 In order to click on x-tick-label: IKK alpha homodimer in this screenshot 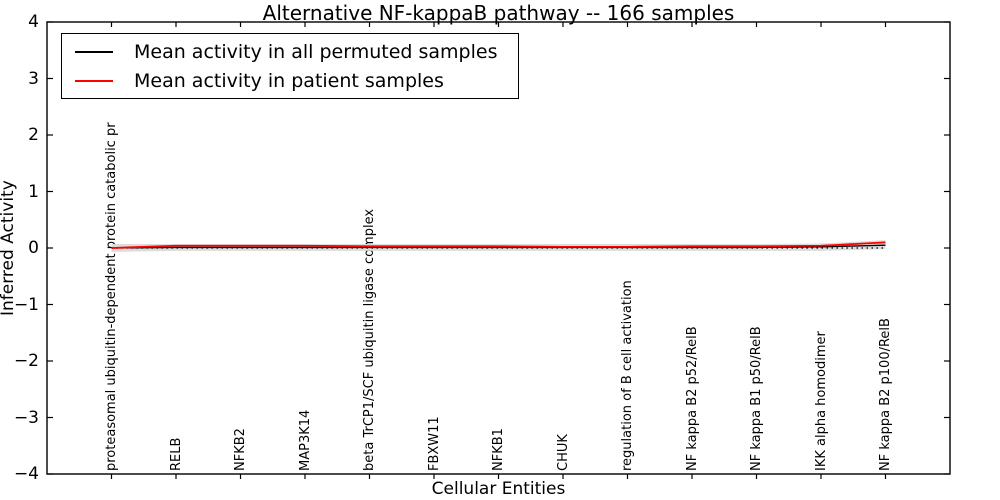, I will do `click(821, 401)`.